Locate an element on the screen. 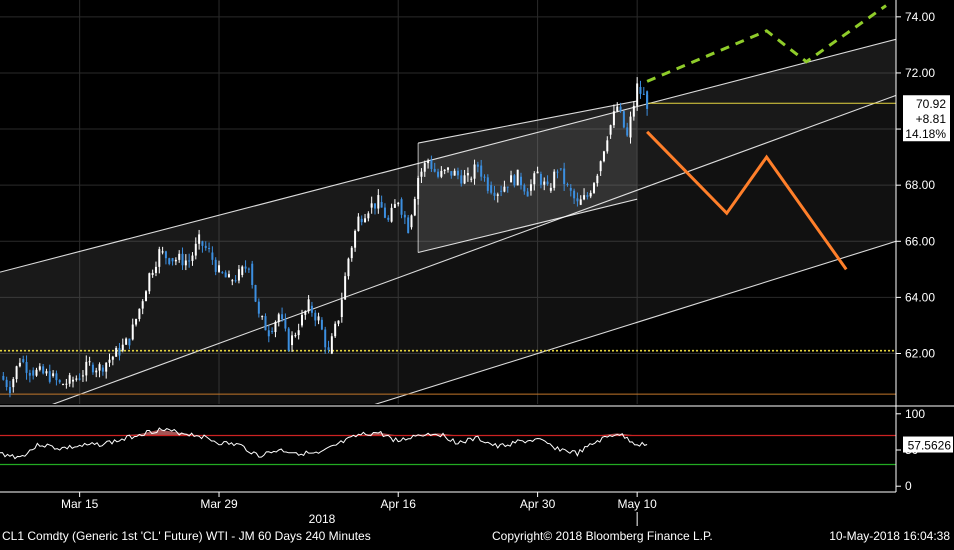 Image resolution: width=954 pixels, height=550 pixels. y-tick-label: 64.00 is located at coordinates (920, 297).